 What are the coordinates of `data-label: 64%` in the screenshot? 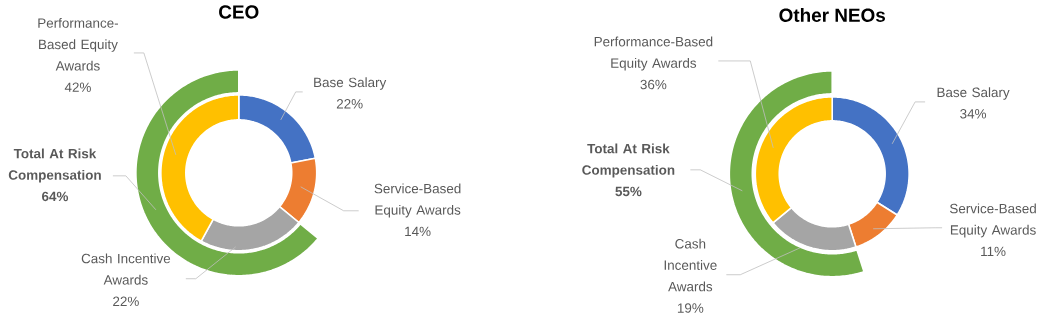 It's located at (55, 196).